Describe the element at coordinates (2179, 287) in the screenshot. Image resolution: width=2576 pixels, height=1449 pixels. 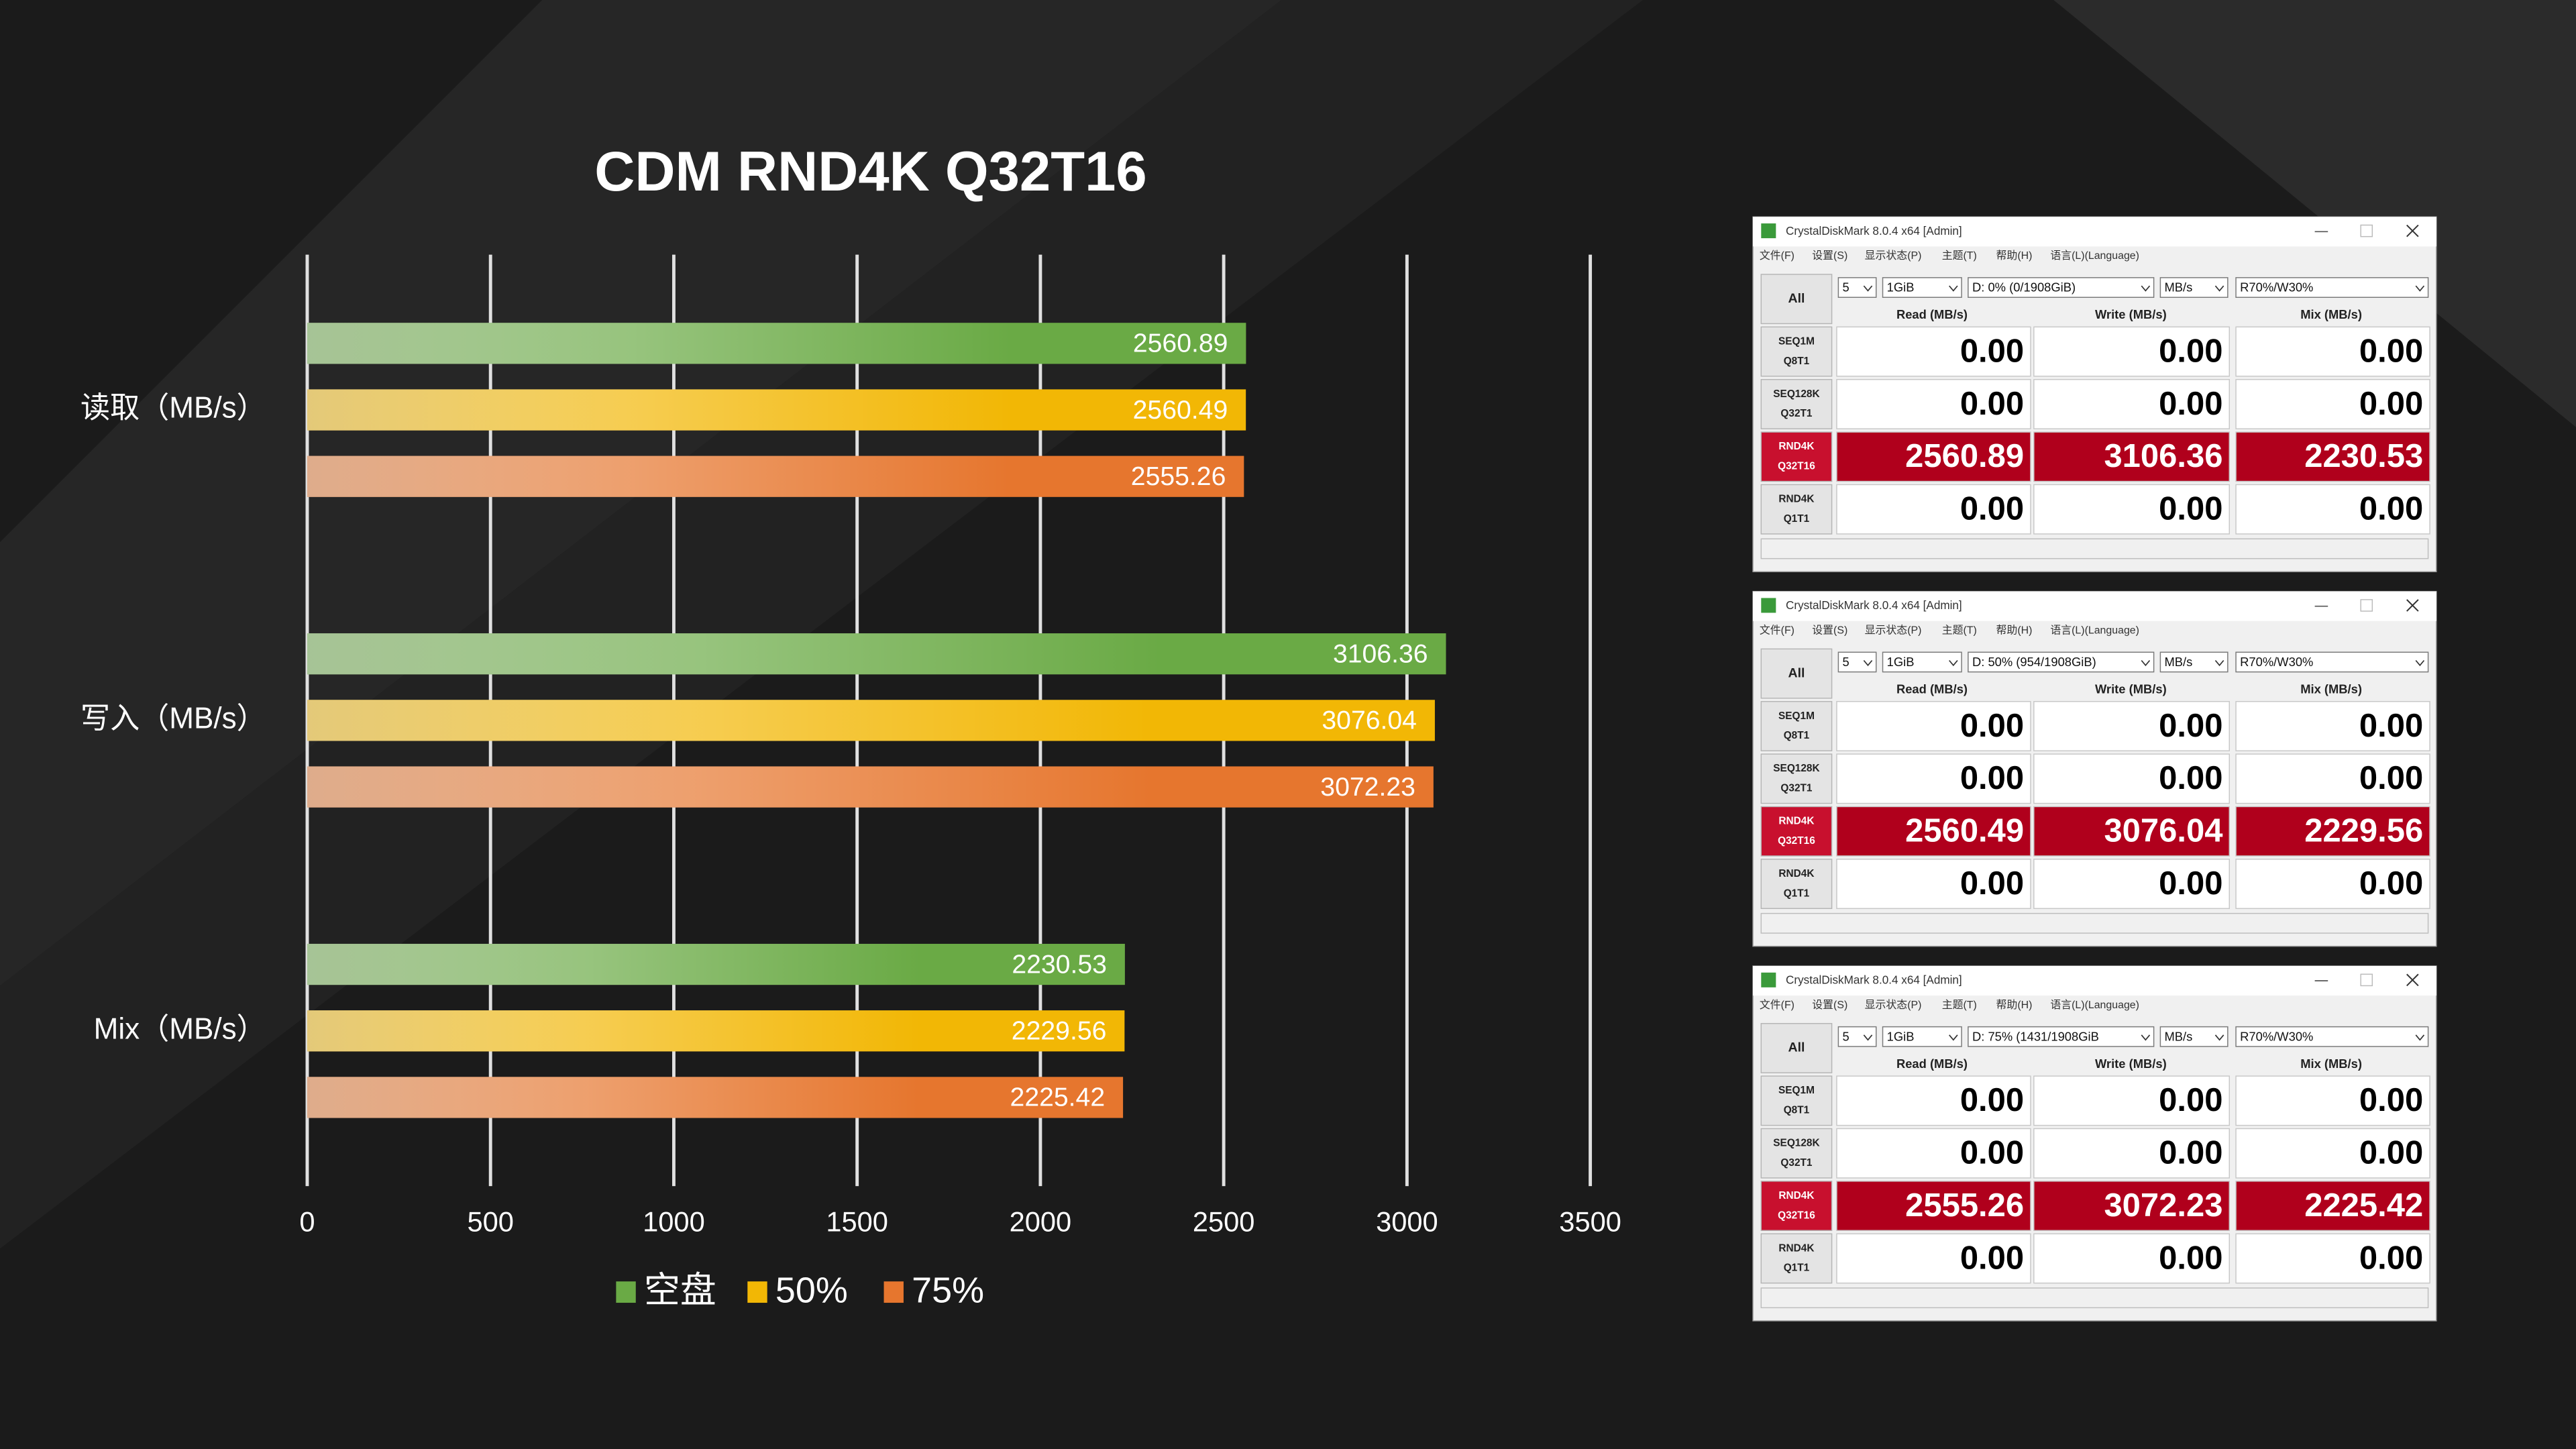
I see `dropdown-value: MB/s` at that location.